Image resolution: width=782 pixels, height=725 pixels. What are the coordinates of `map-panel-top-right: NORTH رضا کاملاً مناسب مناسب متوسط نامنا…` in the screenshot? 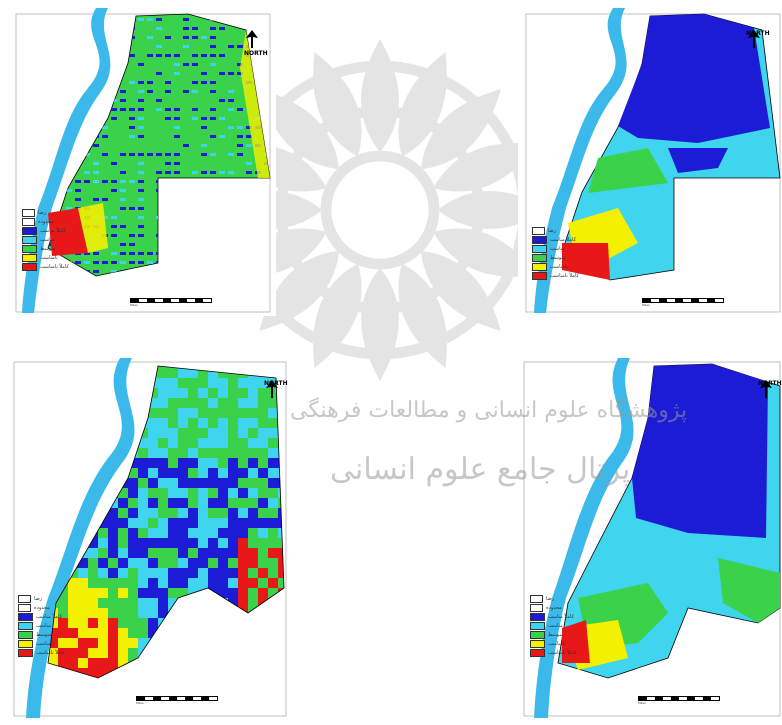 It's located at (650, 162).